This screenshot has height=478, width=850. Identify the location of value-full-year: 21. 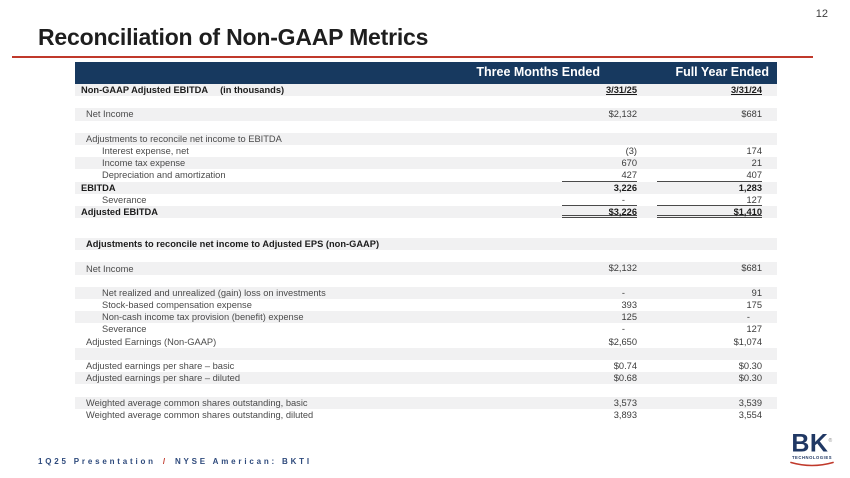
(756, 163).